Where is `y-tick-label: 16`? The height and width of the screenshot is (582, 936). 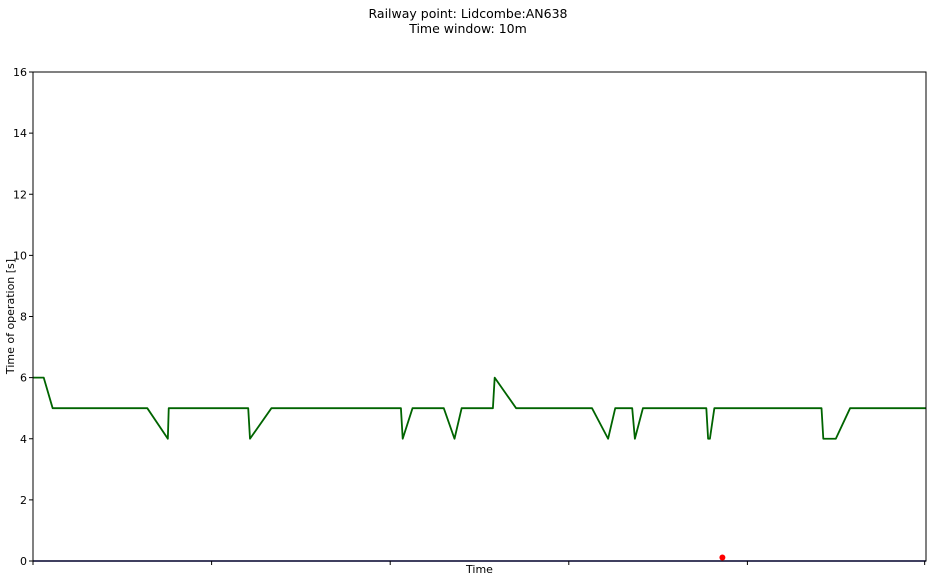
y-tick-label: 16 is located at coordinates (20, 72).